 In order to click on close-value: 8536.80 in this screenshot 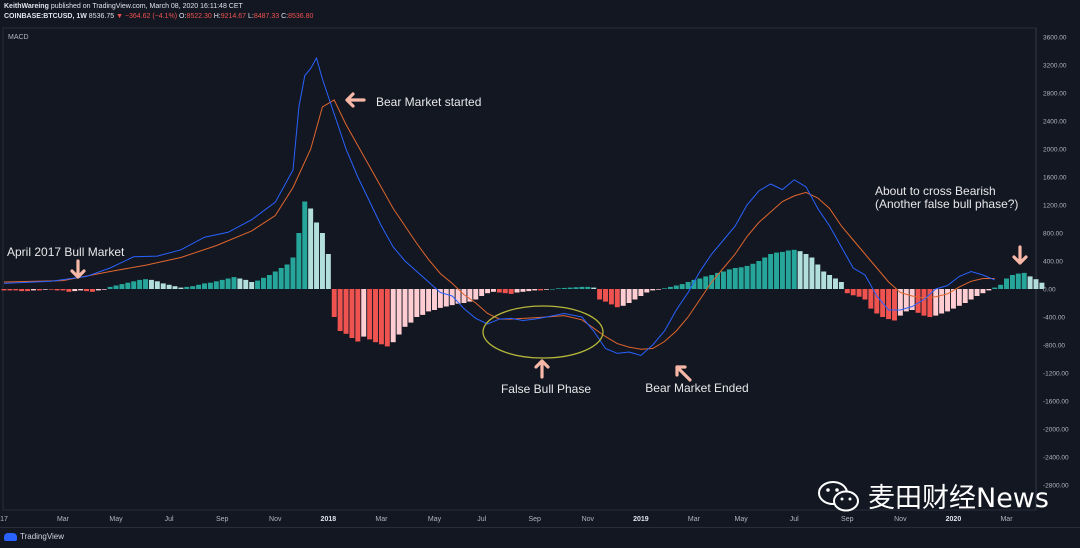, I will do `click(301, 16)`.